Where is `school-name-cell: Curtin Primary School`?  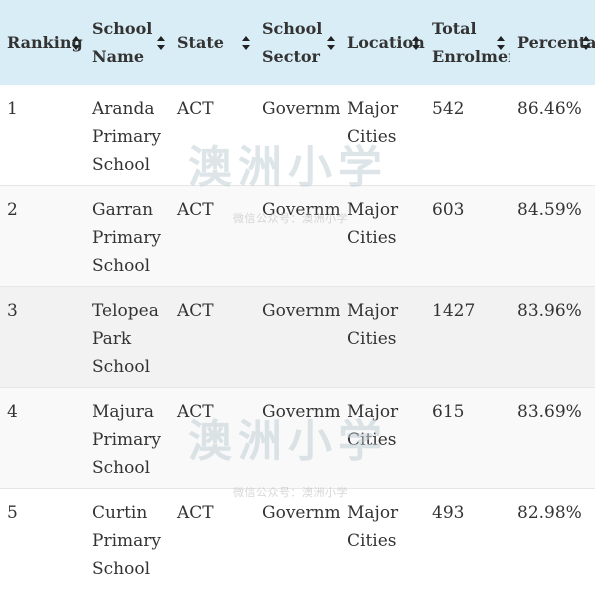 school-name-cell: Curtin Primary School is located at coordinates (126, 541).